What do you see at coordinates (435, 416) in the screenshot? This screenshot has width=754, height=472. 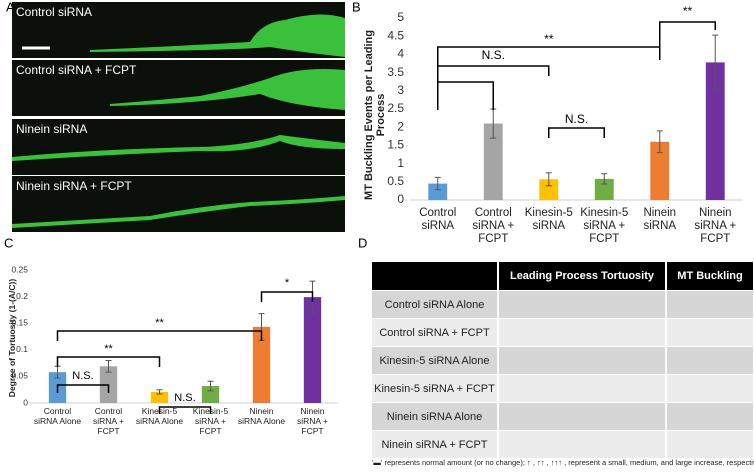 I see `row-label: Ninein siRNA Alone` at bounding box center [435, 416].